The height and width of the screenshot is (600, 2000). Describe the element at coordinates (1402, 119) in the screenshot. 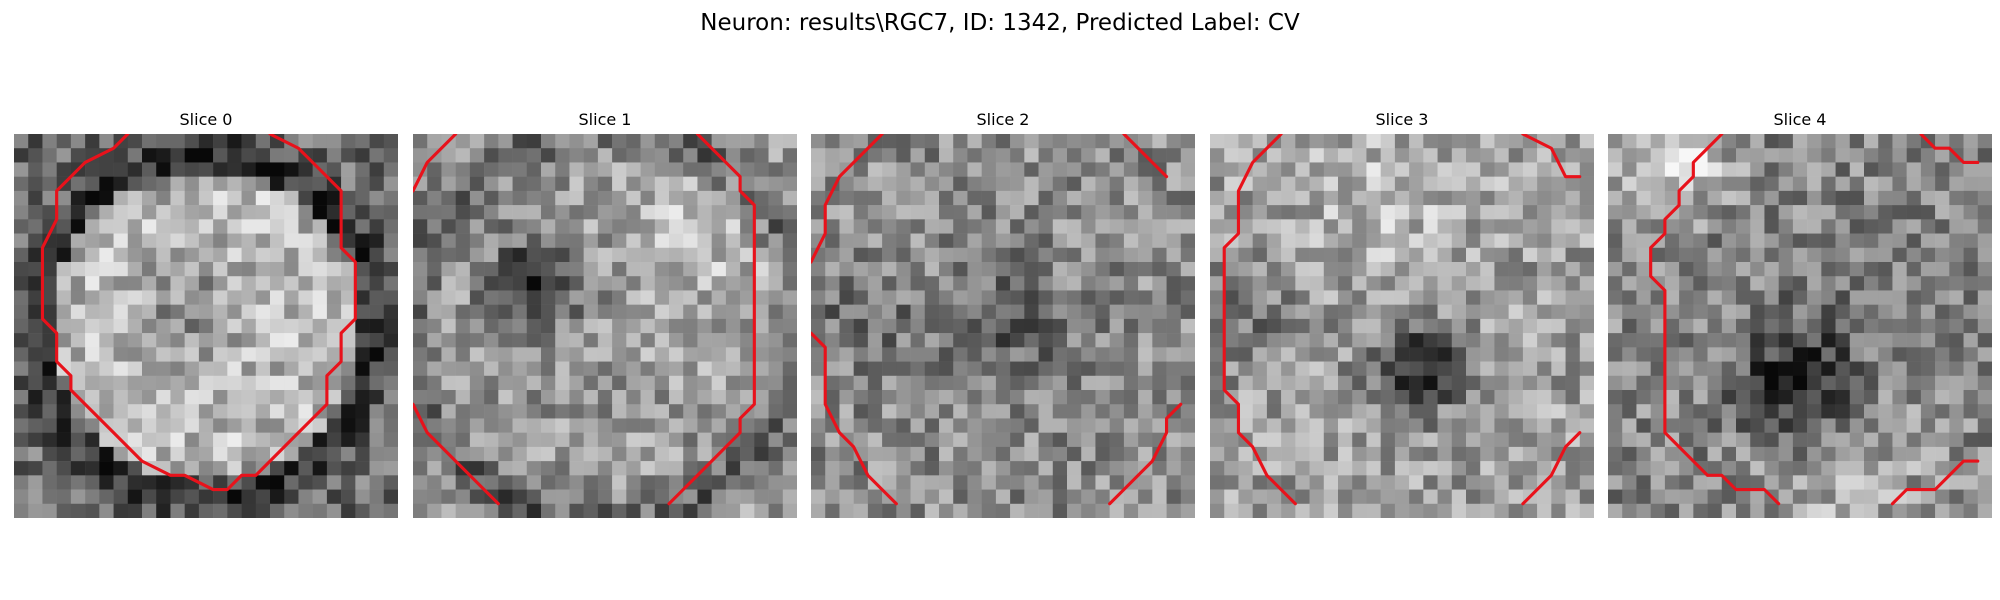

I see `slice-title-3: Slice 3` at that location.